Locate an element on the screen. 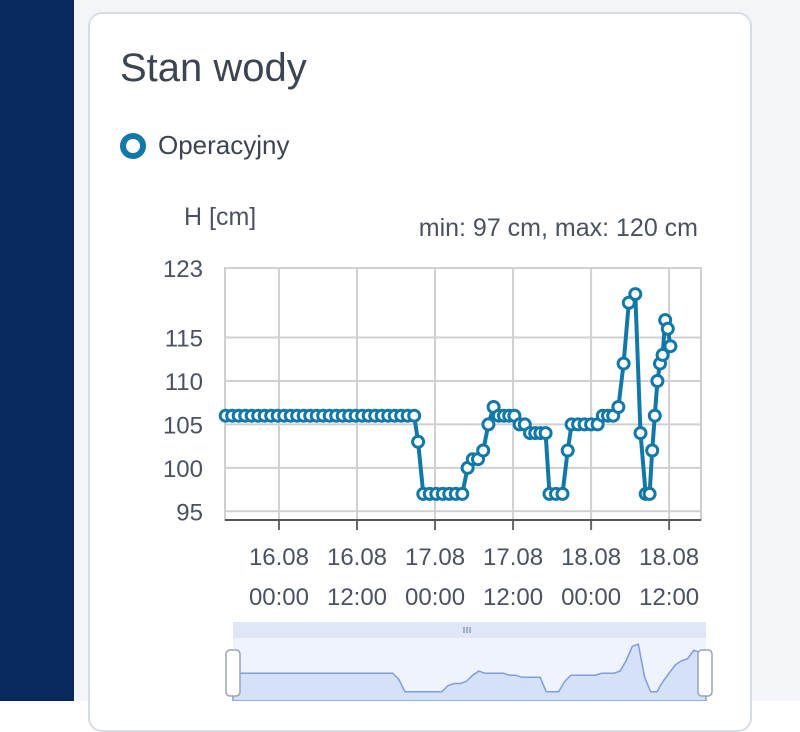 The height and width of the screenshot is (732, 800). y-tick-label: 95 is located at coordinates (189, 512).